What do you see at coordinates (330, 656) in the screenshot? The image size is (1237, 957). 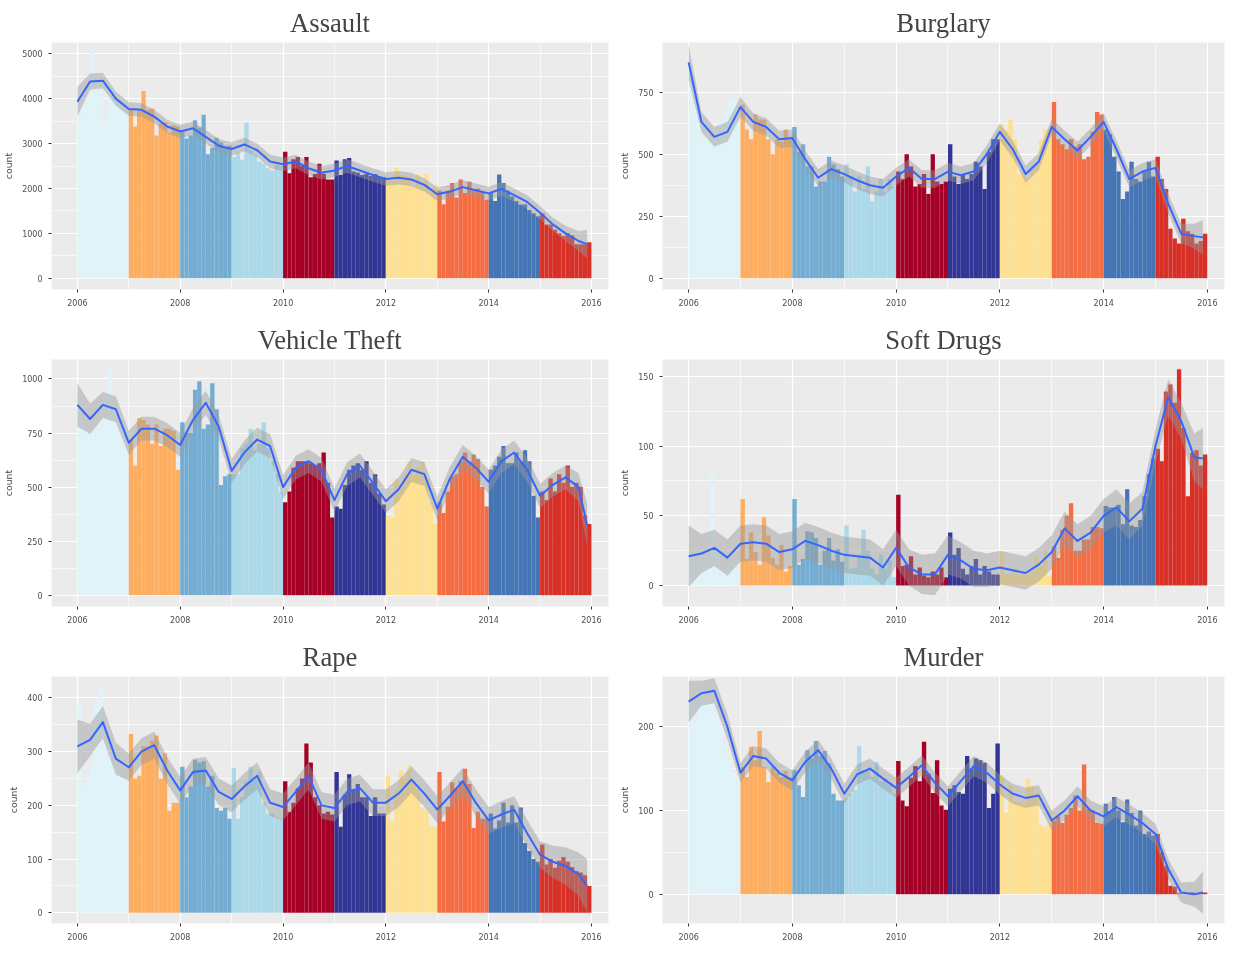 I see `chart-title: Rape` at bounding box center [330, 656].